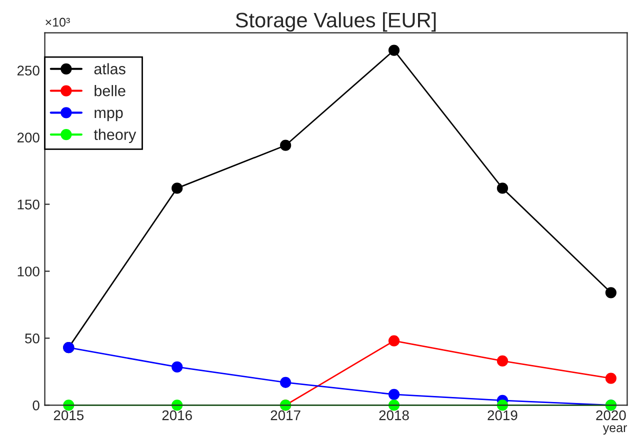 The image size is (640, 438). I want to click on x-tick-label: 2016, so click(177, 415).